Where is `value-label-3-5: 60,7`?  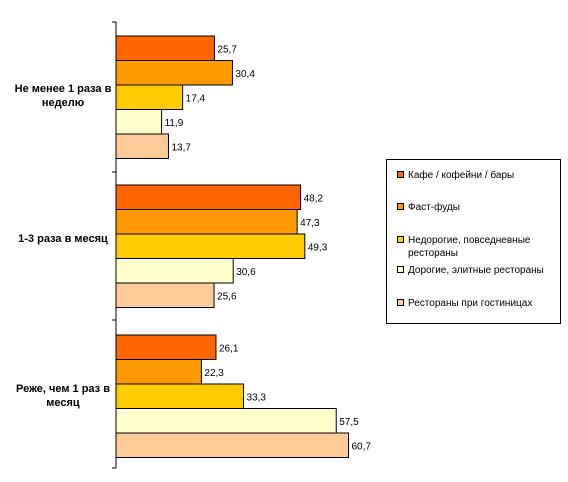
value-label-3-5: 60,7 is located at coordinates (361, 446).